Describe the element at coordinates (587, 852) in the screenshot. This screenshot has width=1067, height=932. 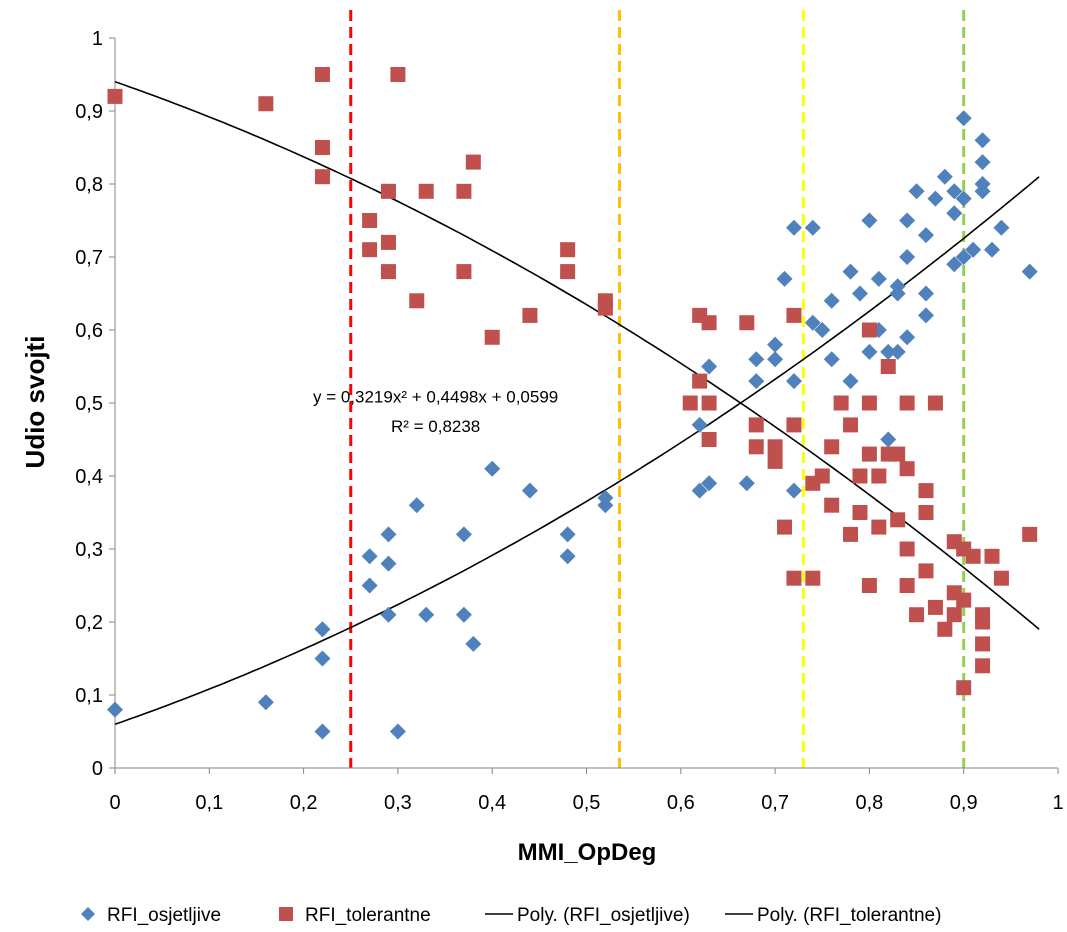
I see `x-axis-title: MMI_OpDeg` at that location.